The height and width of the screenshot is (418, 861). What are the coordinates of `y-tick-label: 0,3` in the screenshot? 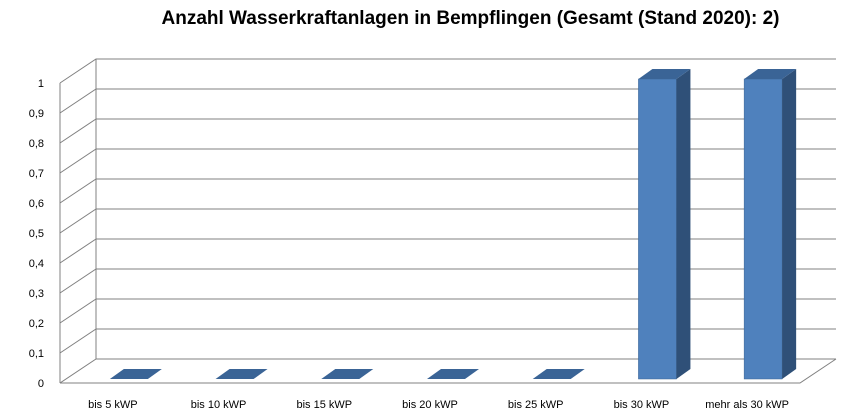 It's located at (36, 294).